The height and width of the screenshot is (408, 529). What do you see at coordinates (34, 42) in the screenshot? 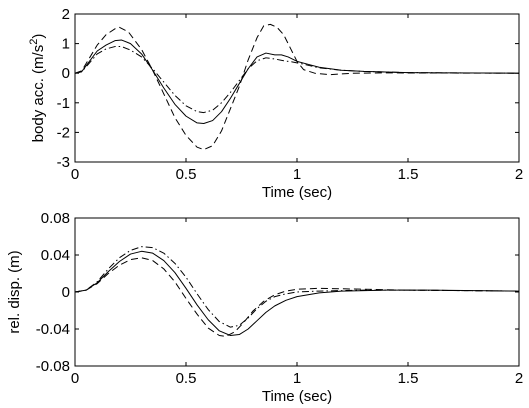
I see `y-axis-label-superscript: 2` at bounding box center [34, 42].